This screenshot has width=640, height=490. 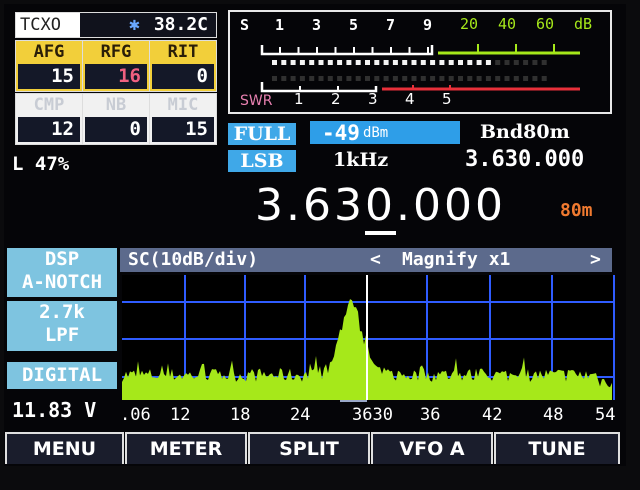 I want to click on dbm-unit: dBm, so click(x=375, y=133).